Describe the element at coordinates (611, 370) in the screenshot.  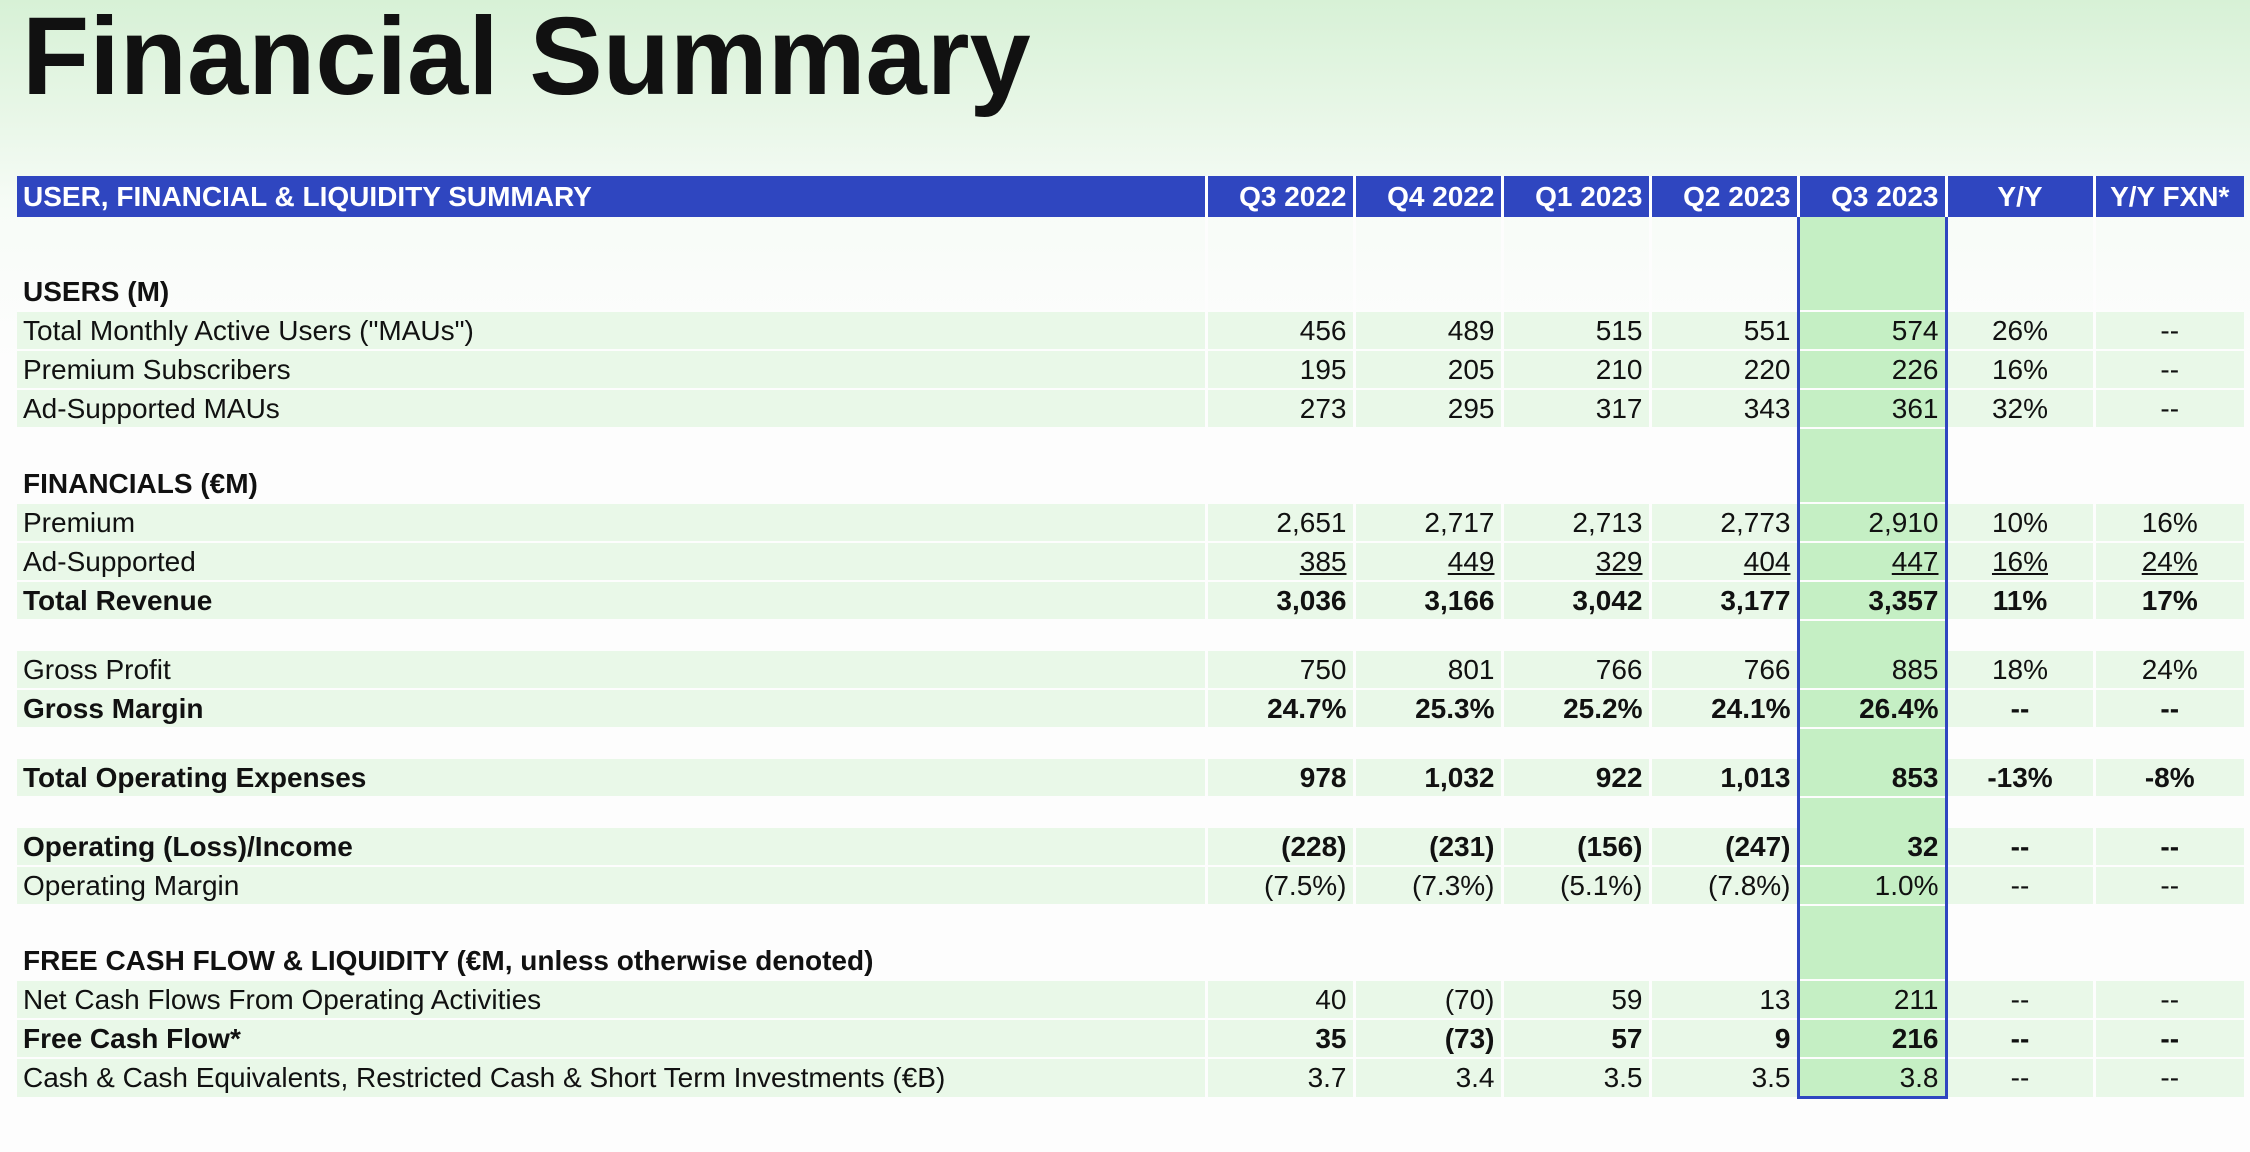
I see `row-label: Premium Subscribers` at that location.